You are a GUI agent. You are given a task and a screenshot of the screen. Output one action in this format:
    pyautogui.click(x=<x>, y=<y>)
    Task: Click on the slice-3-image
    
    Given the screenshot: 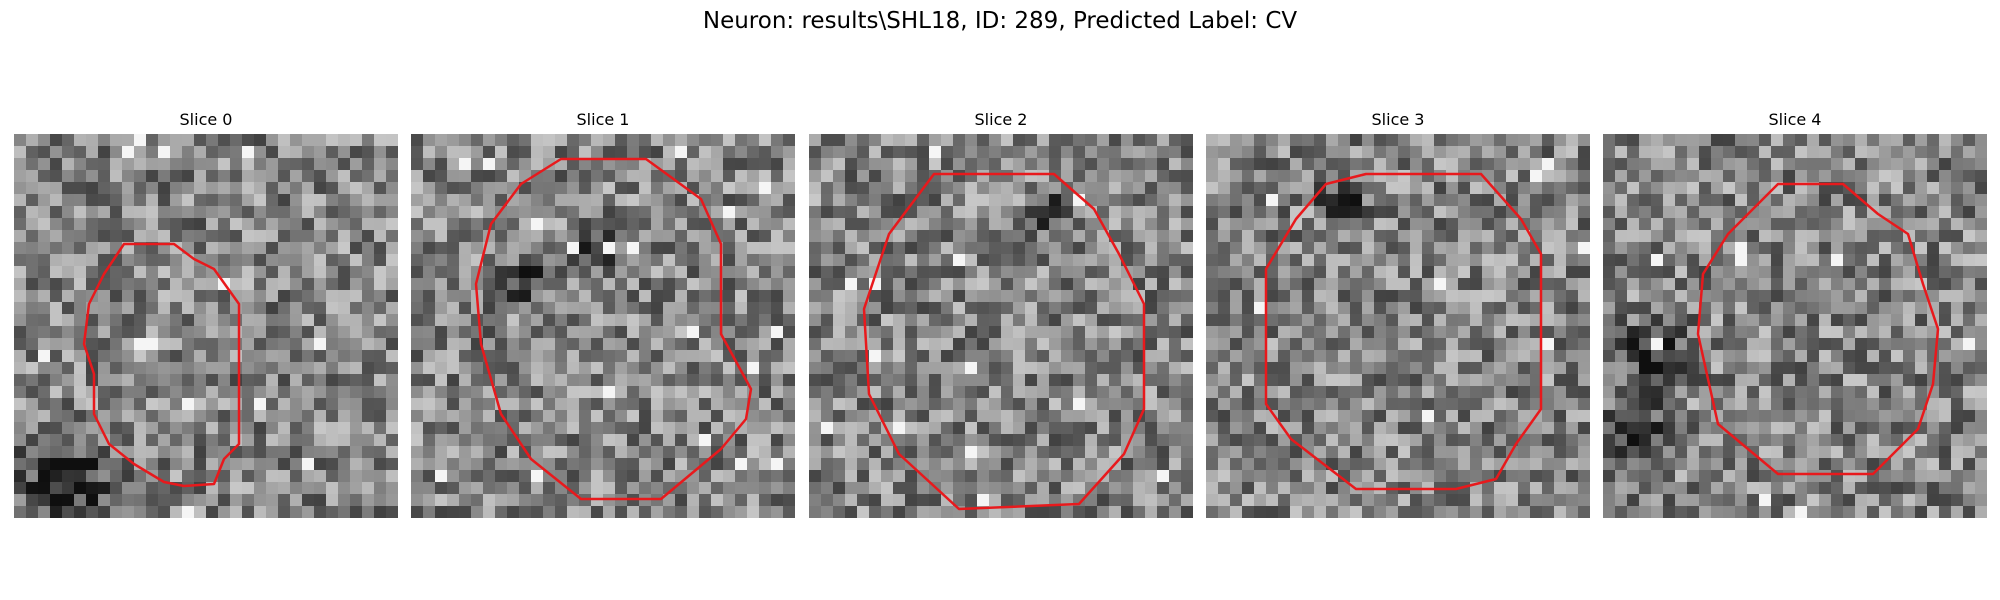 What is the action you would take?
    pyautogui.click(x=1398, y=326)
    